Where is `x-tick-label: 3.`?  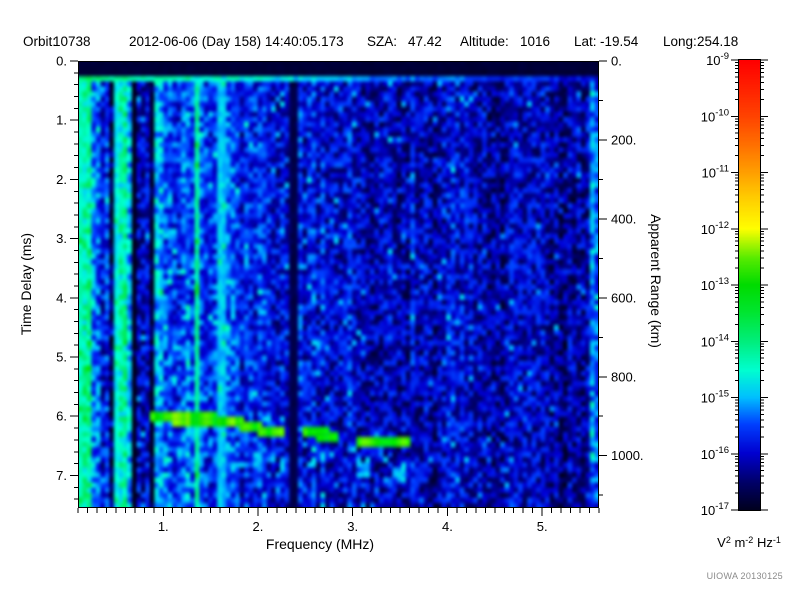 x-tick-label: 3. is located at coordinates (352, 526).